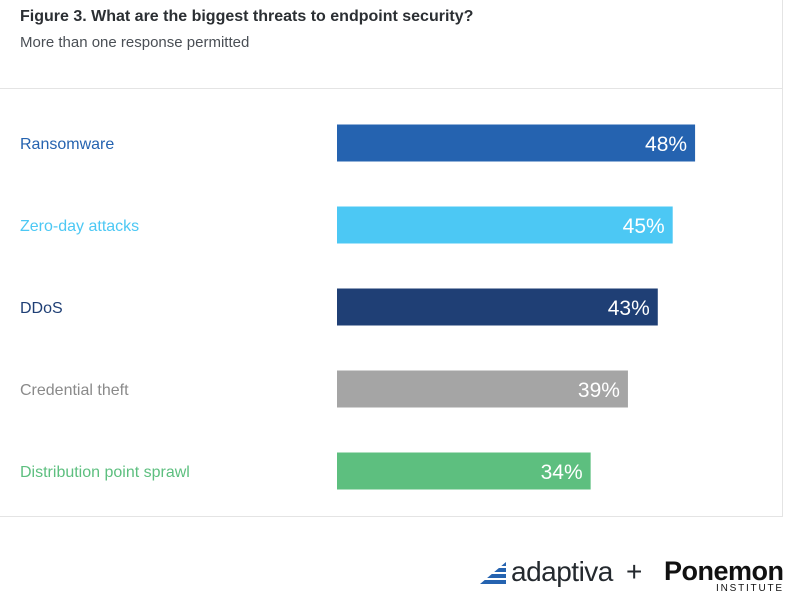 The width and height of the screenshot is (800, 600). What do you see at coordinates (79, 226) in the screenshot?
I see `category-label: Zero-day attacks` at bounding box center [79, 226].